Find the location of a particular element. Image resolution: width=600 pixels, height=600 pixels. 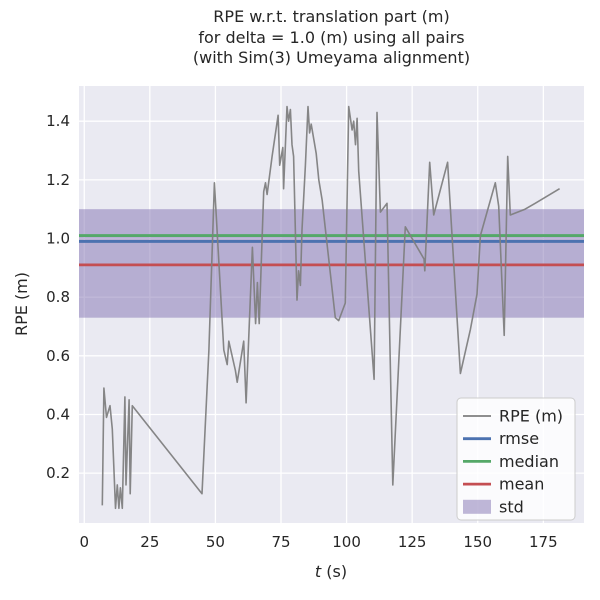

y-axis-label: RPE (m) is located at coordinates (21, 304).